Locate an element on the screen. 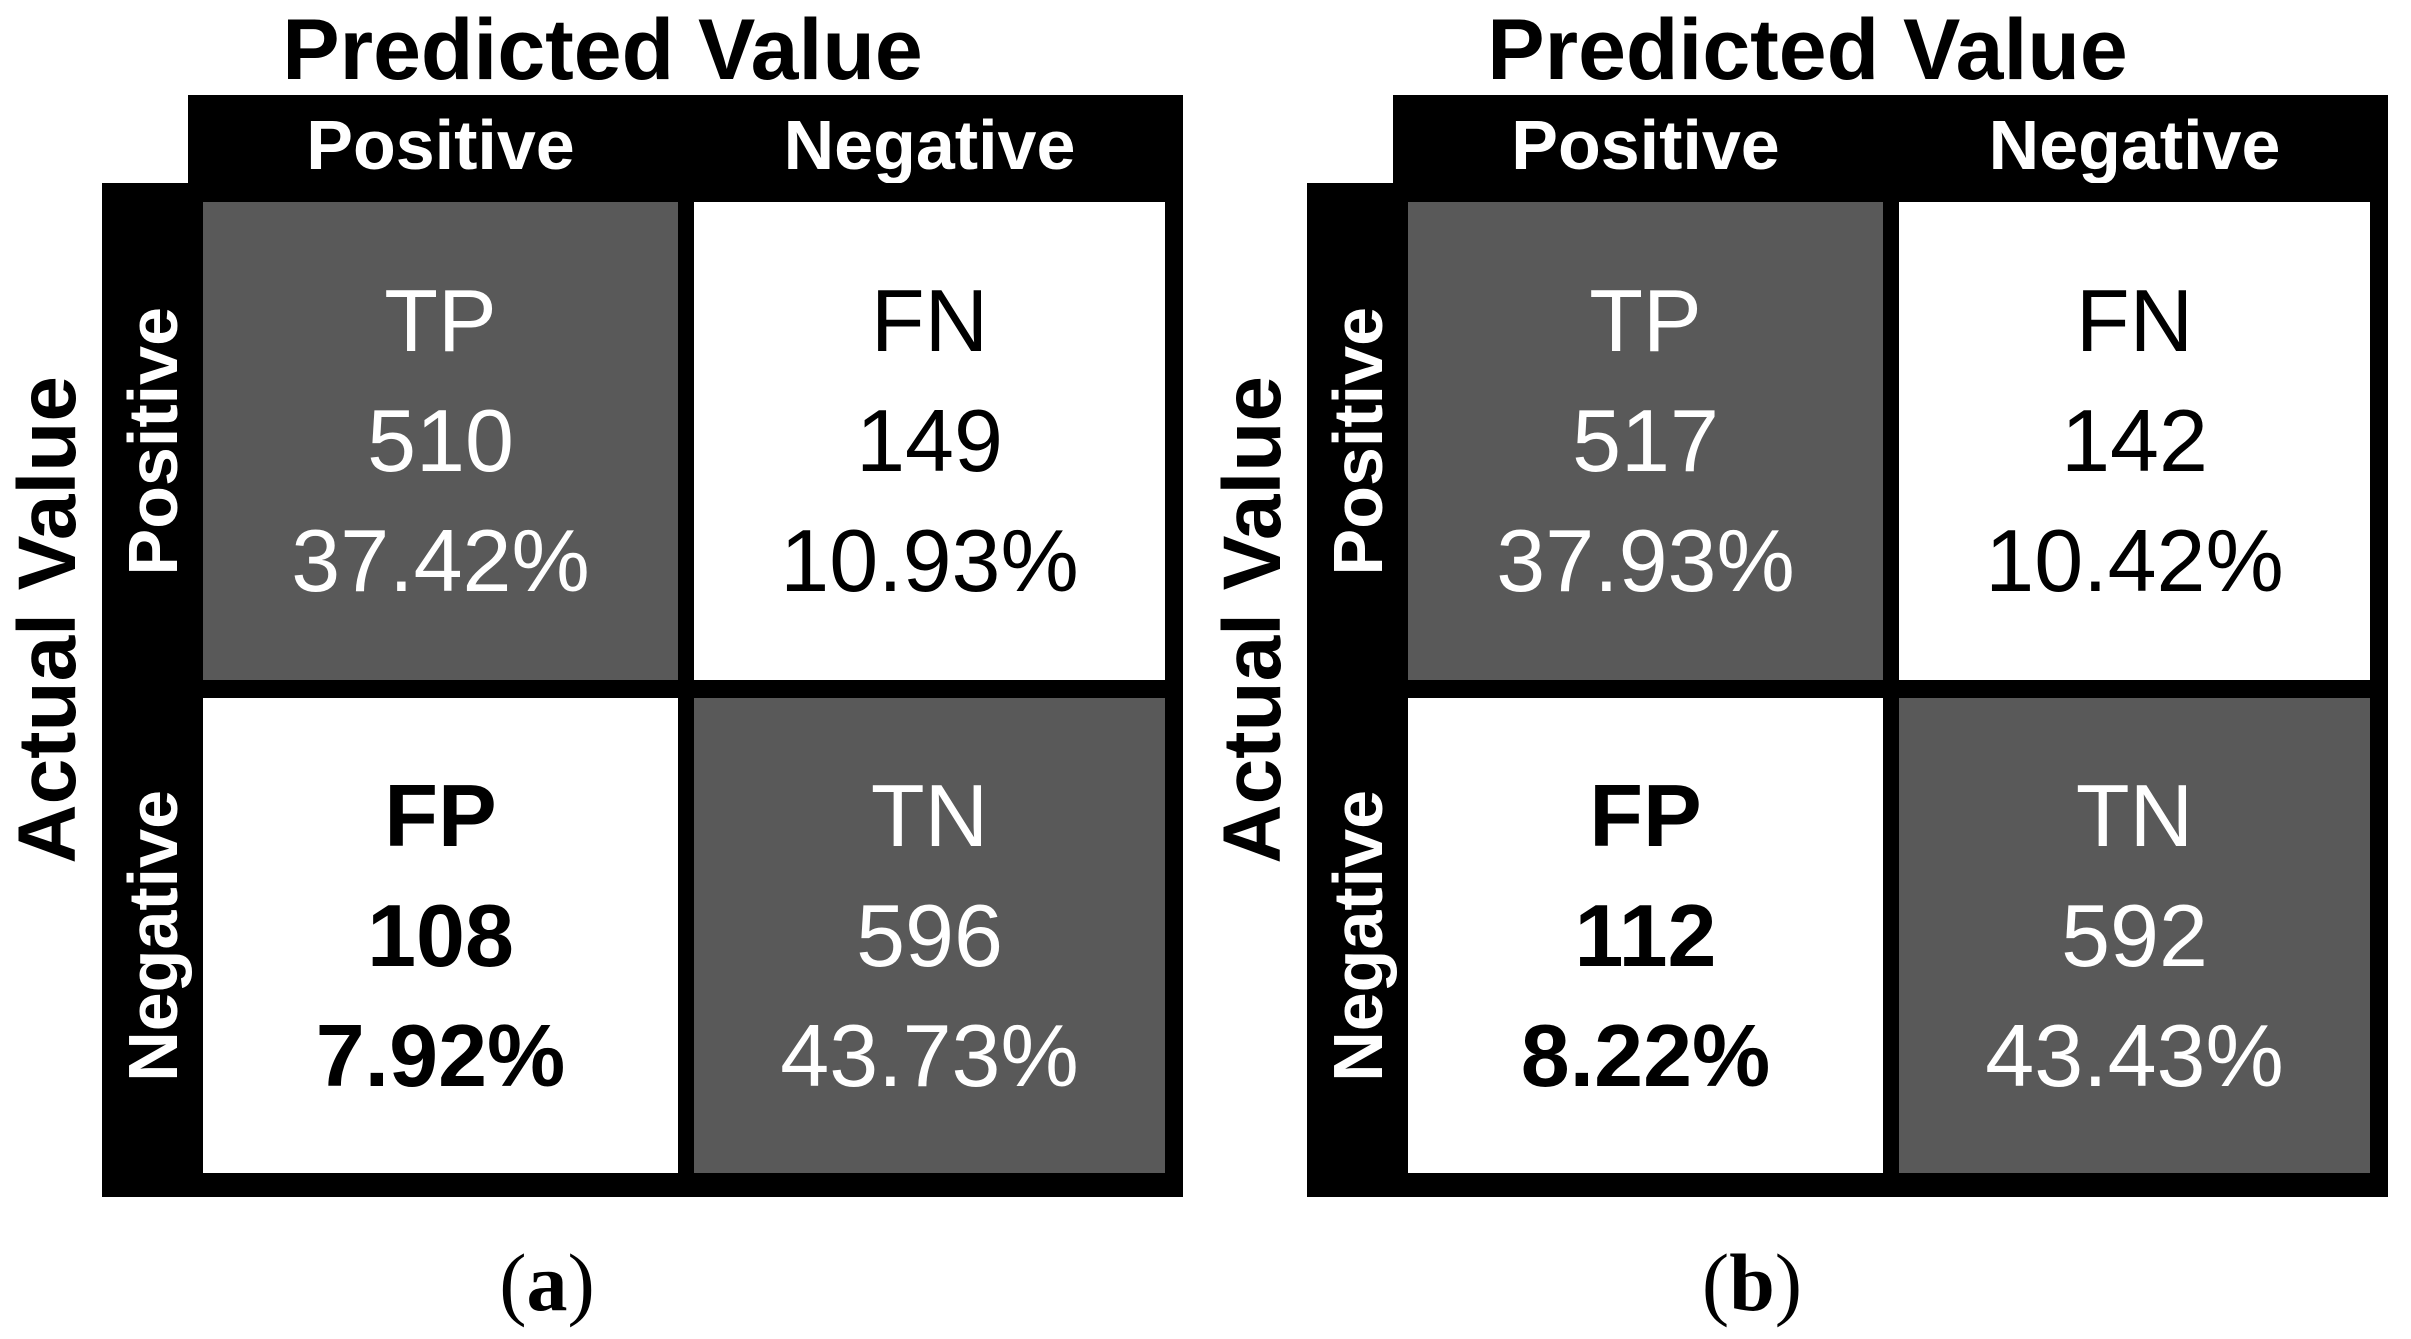  cell-true-negative: TN 592 43.43% is located at coordinates (2134, 935).